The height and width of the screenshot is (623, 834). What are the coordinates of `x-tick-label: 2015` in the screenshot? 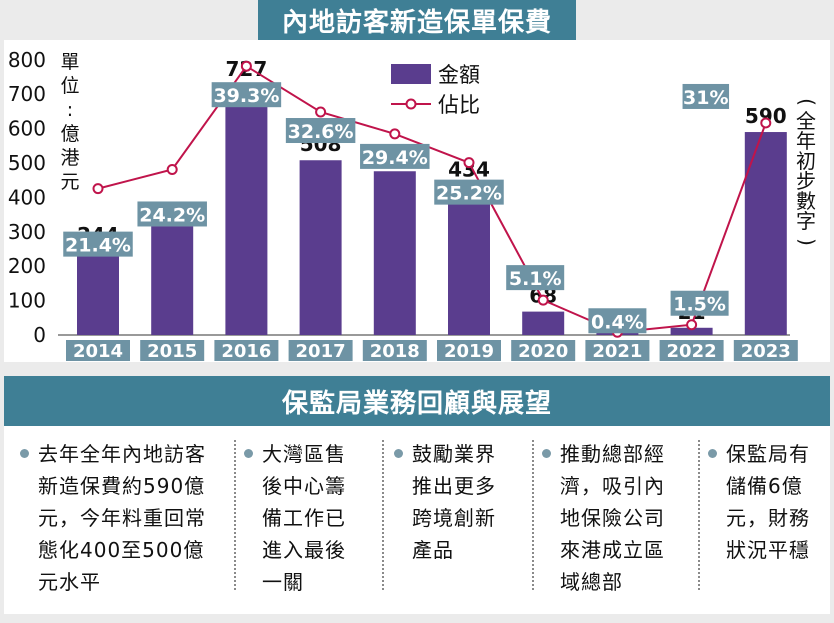 It's located at (172, 351).